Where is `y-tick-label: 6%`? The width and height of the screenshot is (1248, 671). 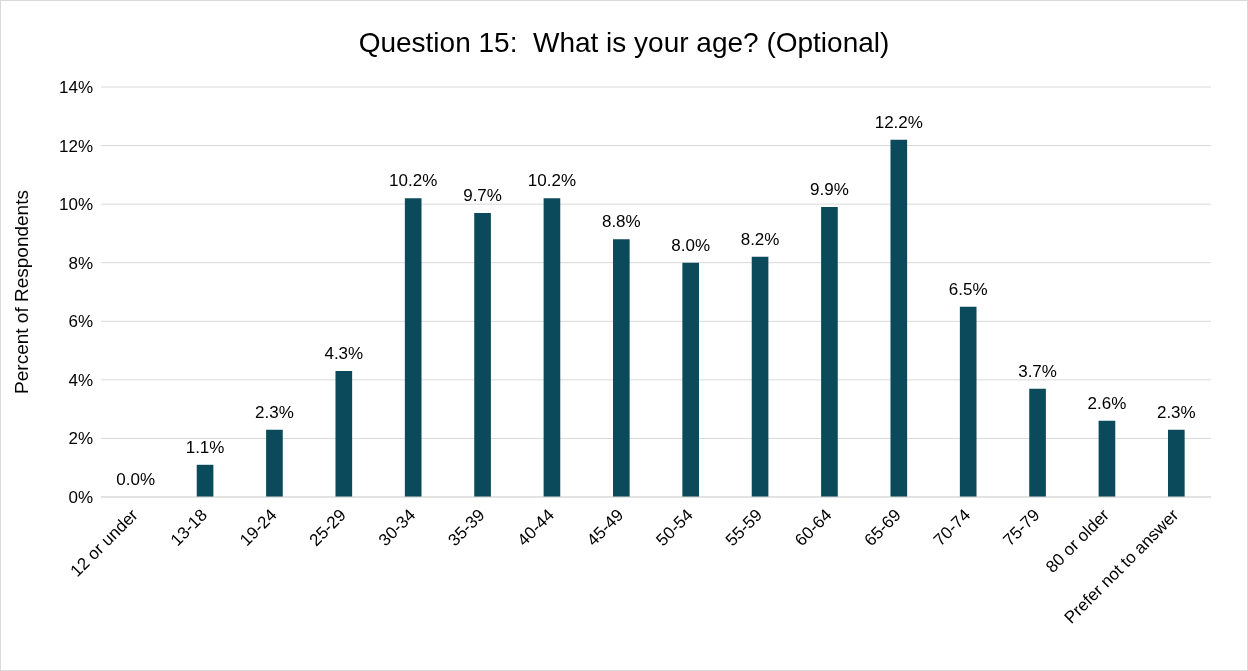
y-tick-label: 6% is located at coordinates (80, 322).